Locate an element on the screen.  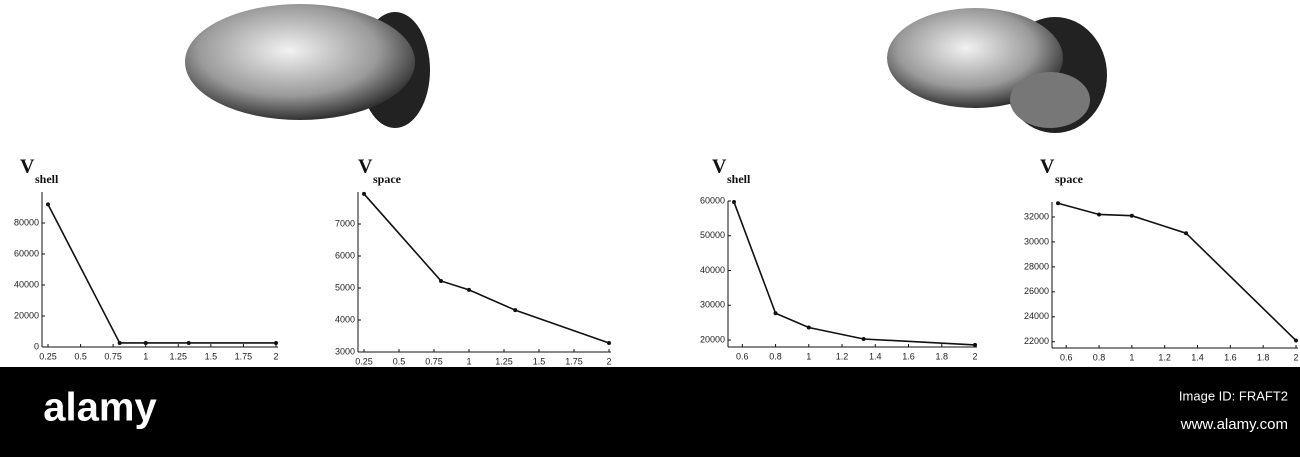
y-tick-label: 28000 is located at coordinates (1036, 266).